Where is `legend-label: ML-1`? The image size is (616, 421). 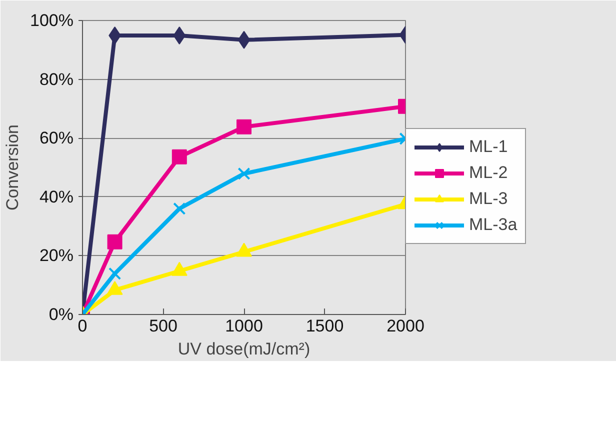 legend-label: ML-1 is located at coordinates (488, 147).